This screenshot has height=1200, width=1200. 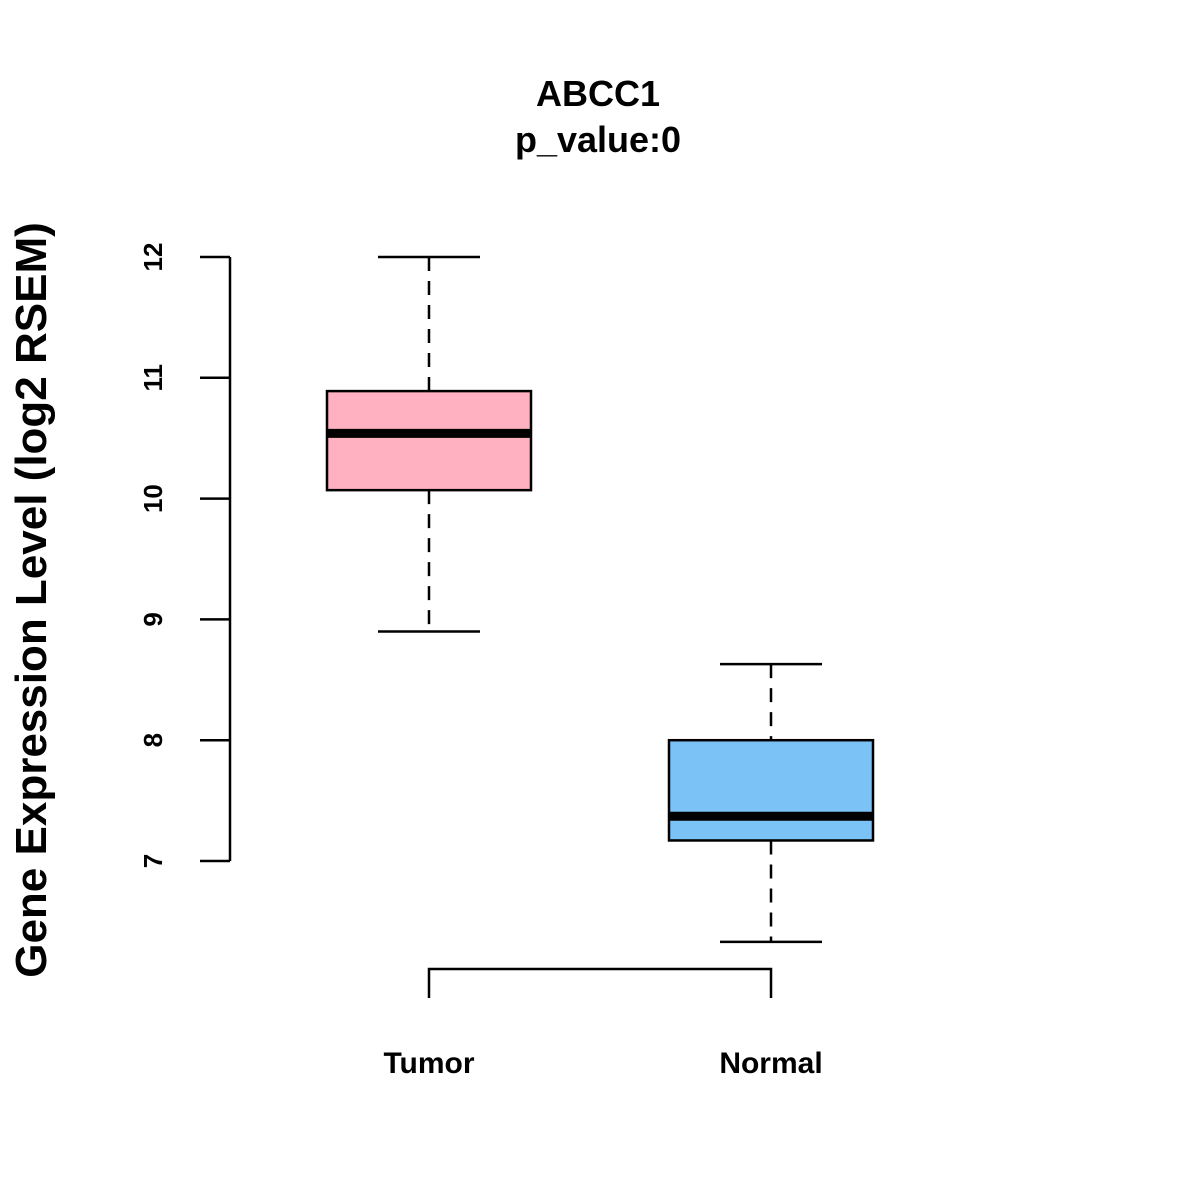 I want to click on y-tick-label-10: 10, so click(x=153, y=498).